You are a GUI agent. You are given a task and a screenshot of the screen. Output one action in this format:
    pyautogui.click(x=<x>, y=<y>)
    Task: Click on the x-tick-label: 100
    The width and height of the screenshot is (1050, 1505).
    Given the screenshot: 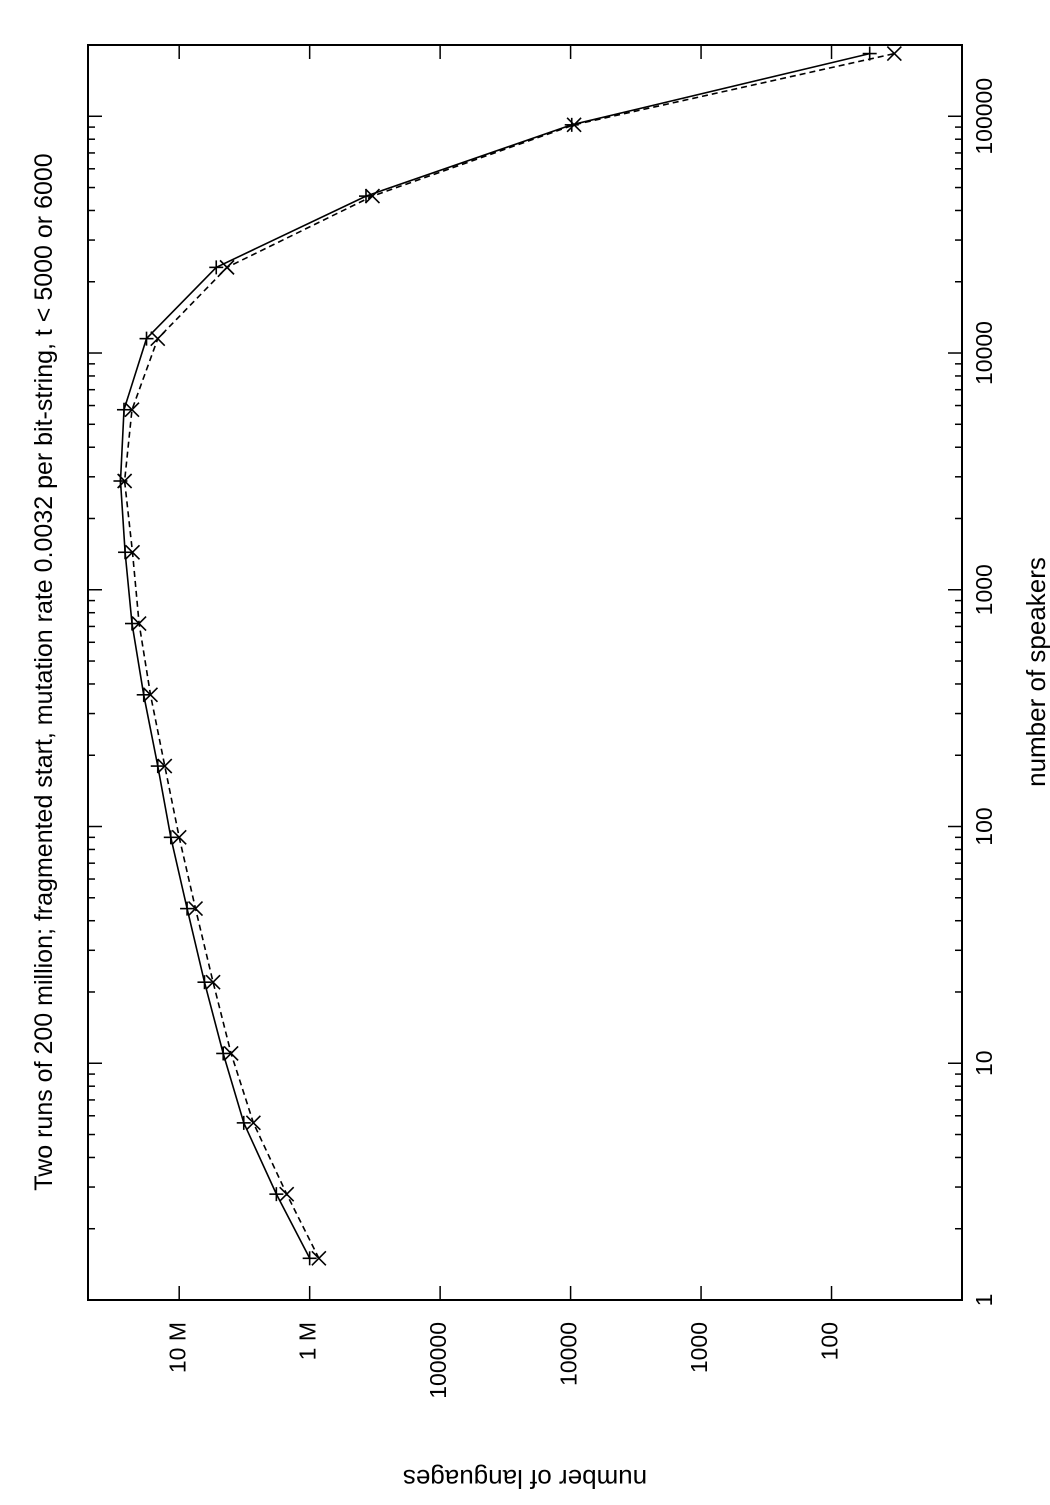 What is the action you would take?
    pyautogui.click(x=984, y=826)
    